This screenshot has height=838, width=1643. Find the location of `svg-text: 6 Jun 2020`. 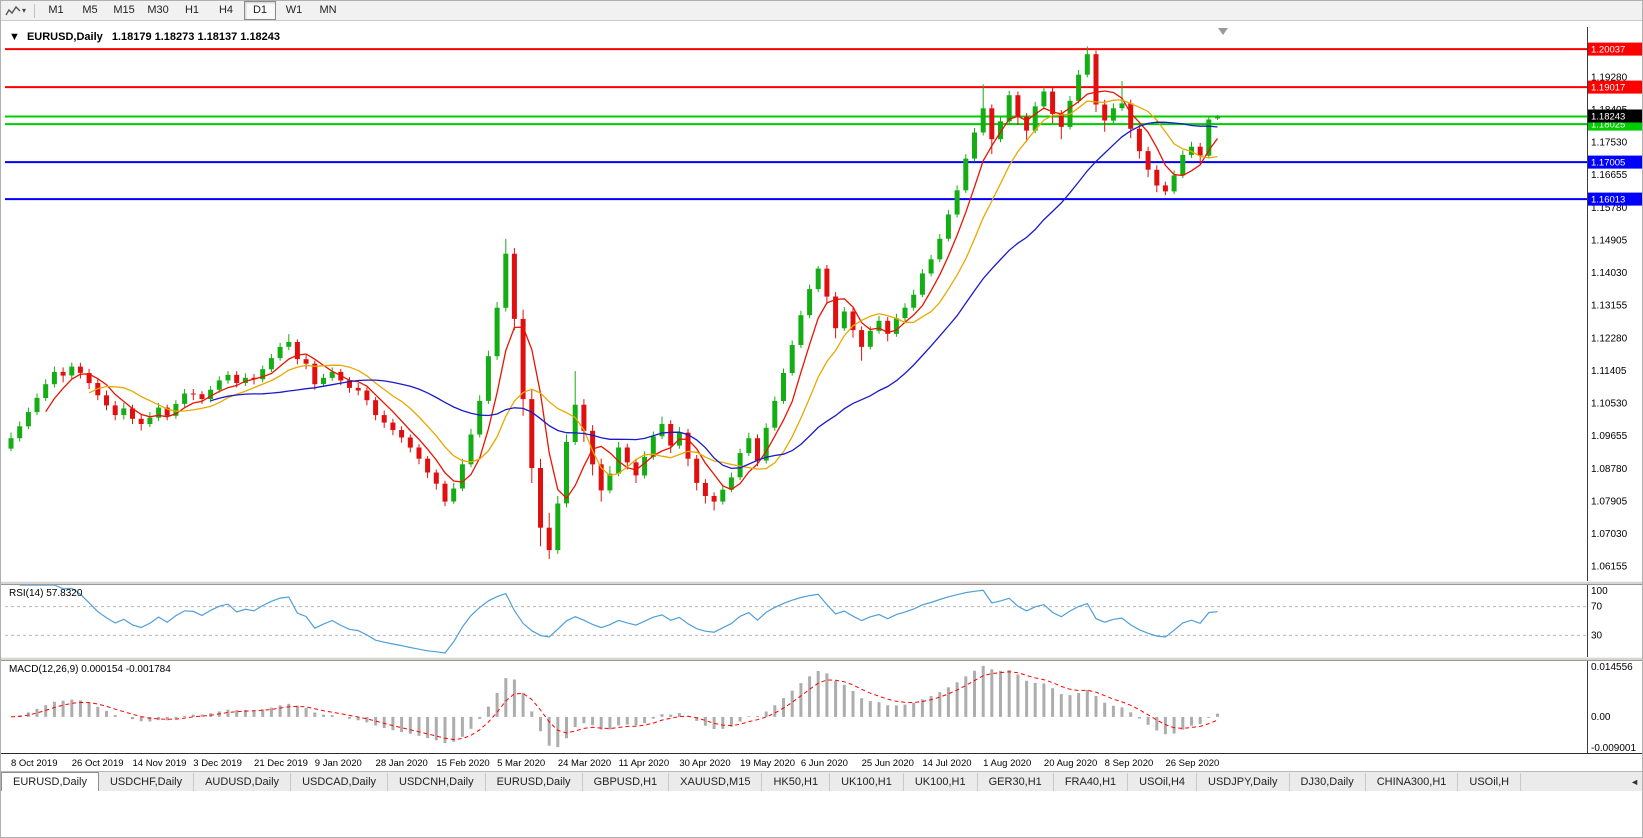

svg-text: 6 Jun 2020 is located at coordinates (824, 763).